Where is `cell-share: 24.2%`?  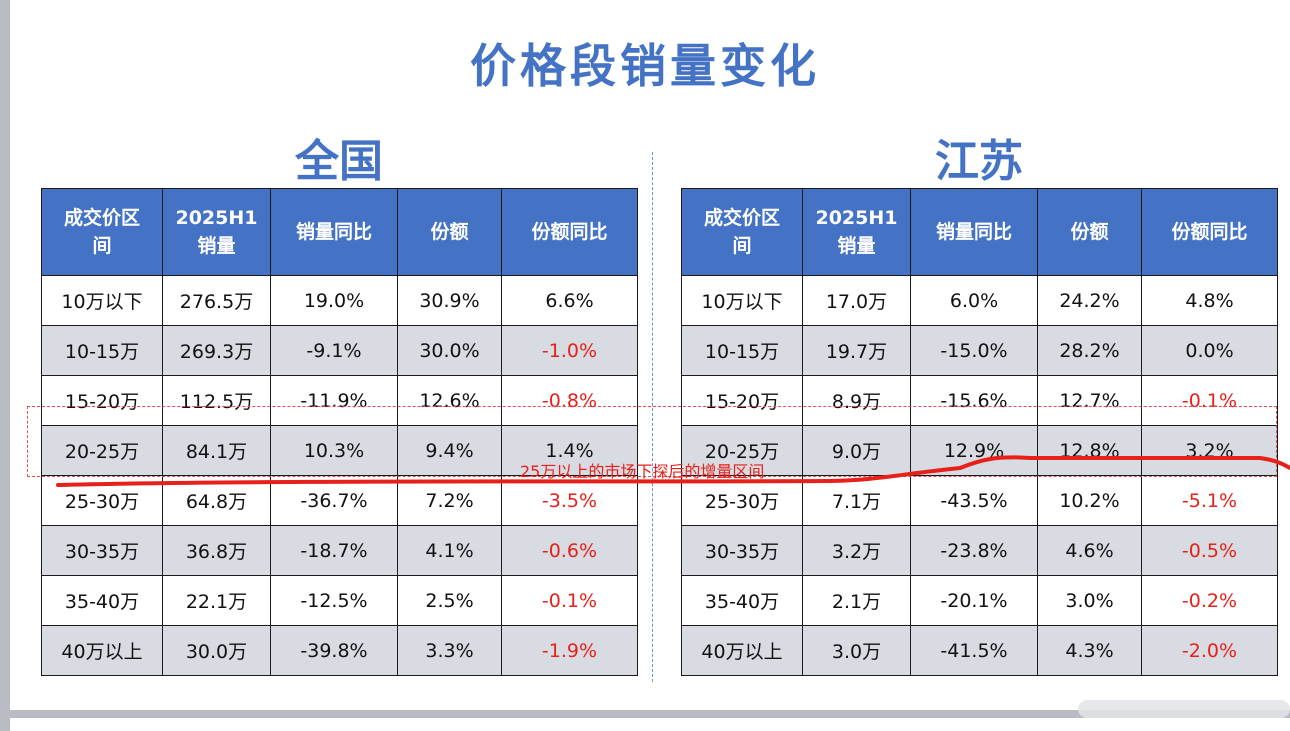
cell-share: 24.2% is located at coordinates (1089, 300).